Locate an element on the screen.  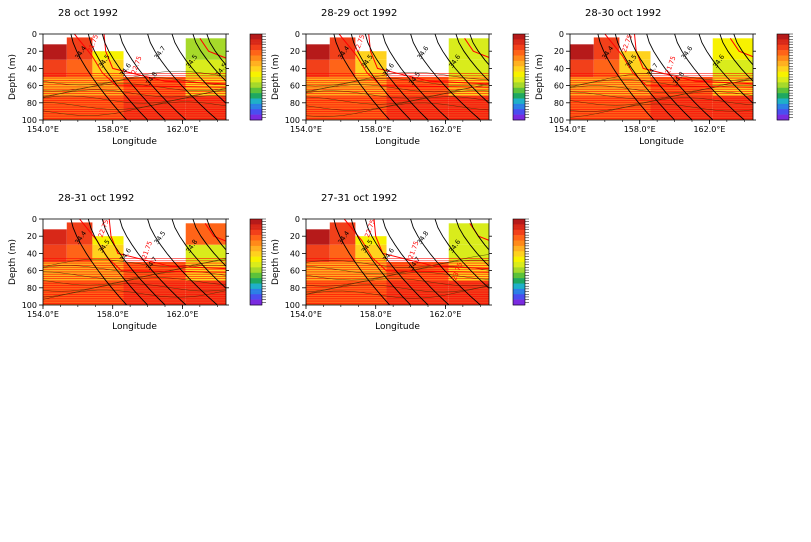
density-label: 22.75 is located at coordinates (360, 43).